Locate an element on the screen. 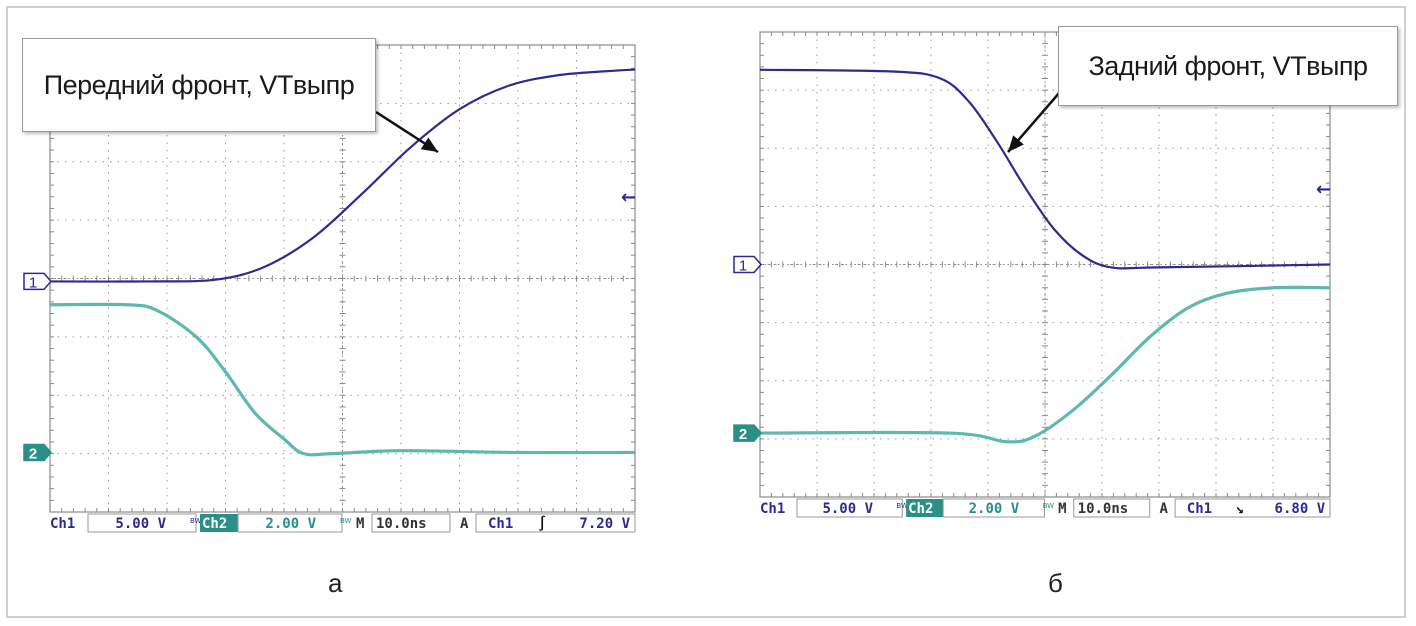 The width and height of the screenshot is (1416, 626). callout-title-b: Задний фронт, VTвыпр is located at coordinates (1228, 66).